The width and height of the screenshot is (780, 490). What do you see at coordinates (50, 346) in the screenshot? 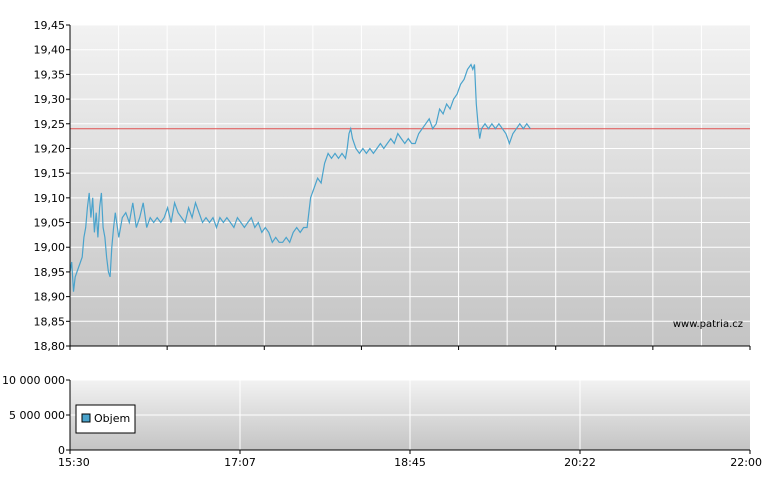
I see `y-tick-label: 18,80` at bounding box center [50, 346].